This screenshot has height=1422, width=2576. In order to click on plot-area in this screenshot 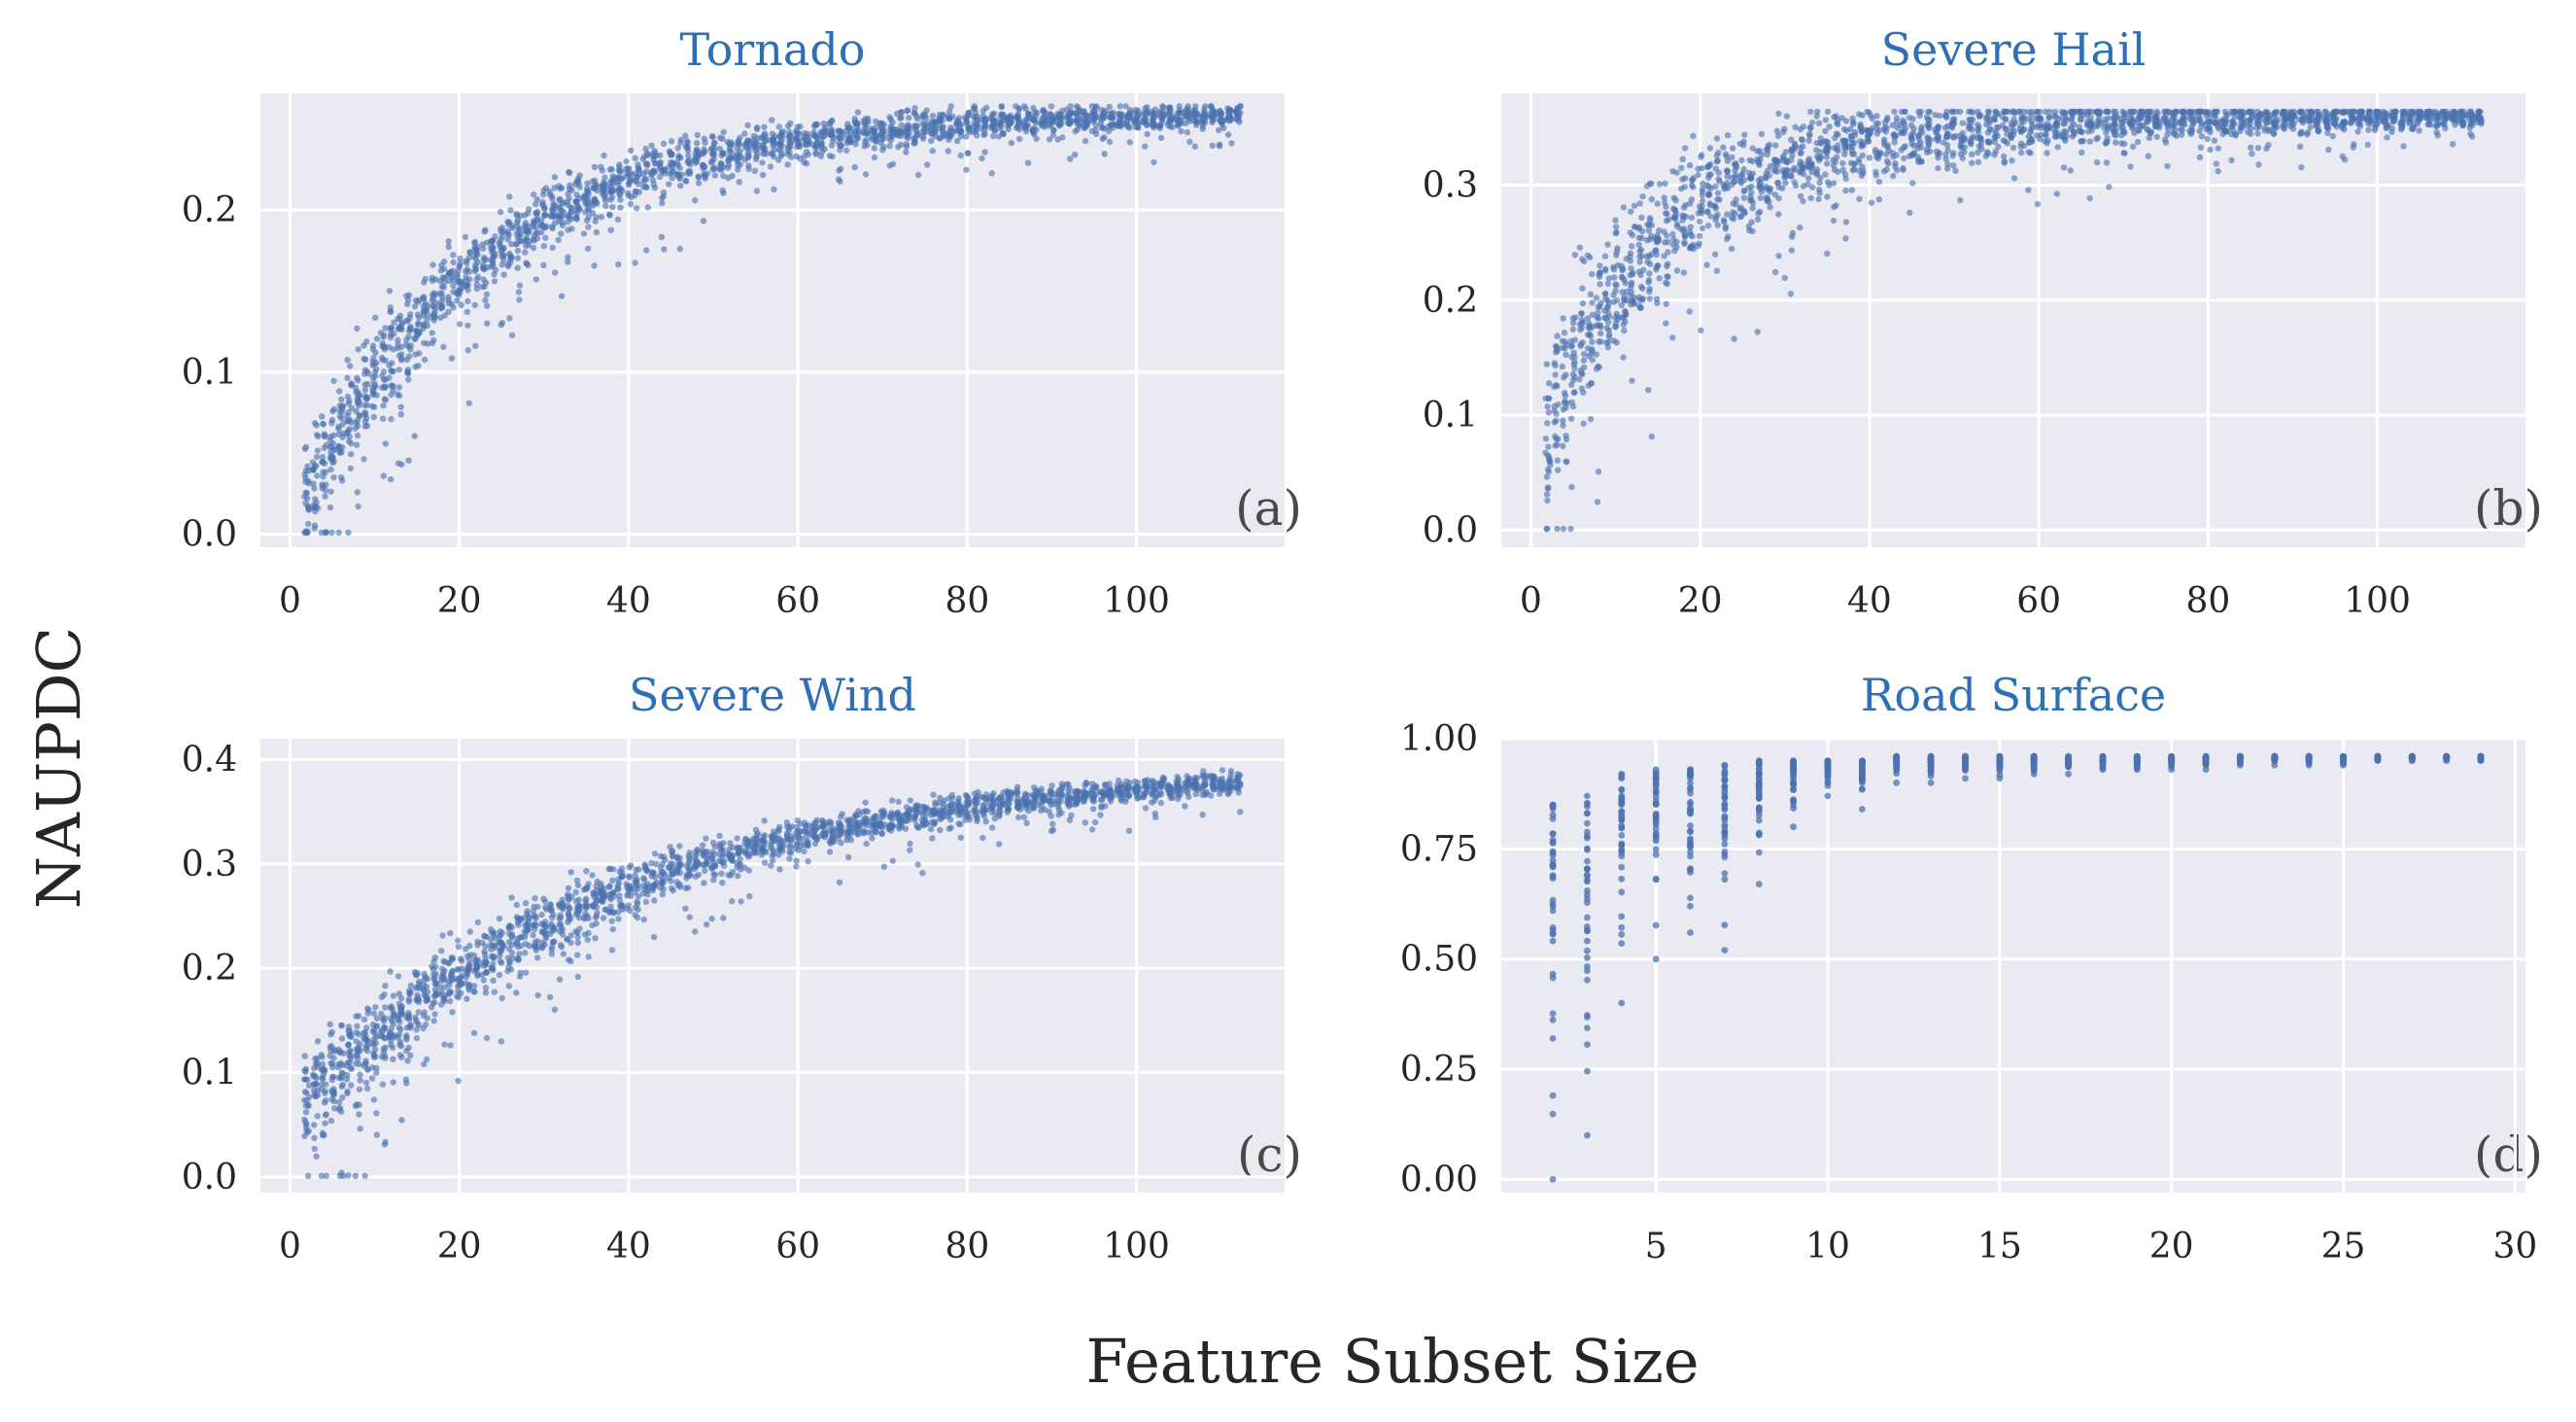, I will do `click(773, 320)`.